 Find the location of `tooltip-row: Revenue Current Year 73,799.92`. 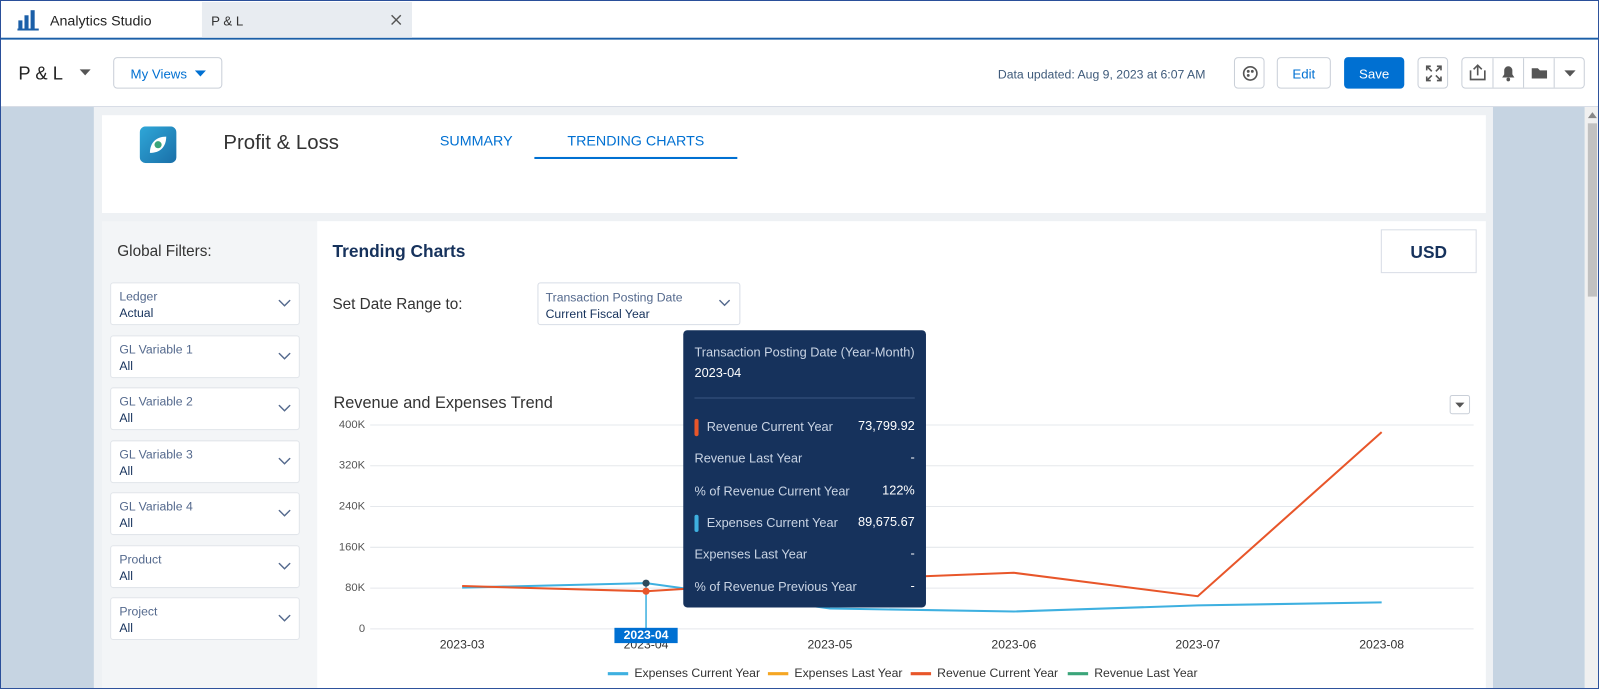

tooltip-row: Revenue Current Year 73,799.92 is located at coordinates (804, 428).